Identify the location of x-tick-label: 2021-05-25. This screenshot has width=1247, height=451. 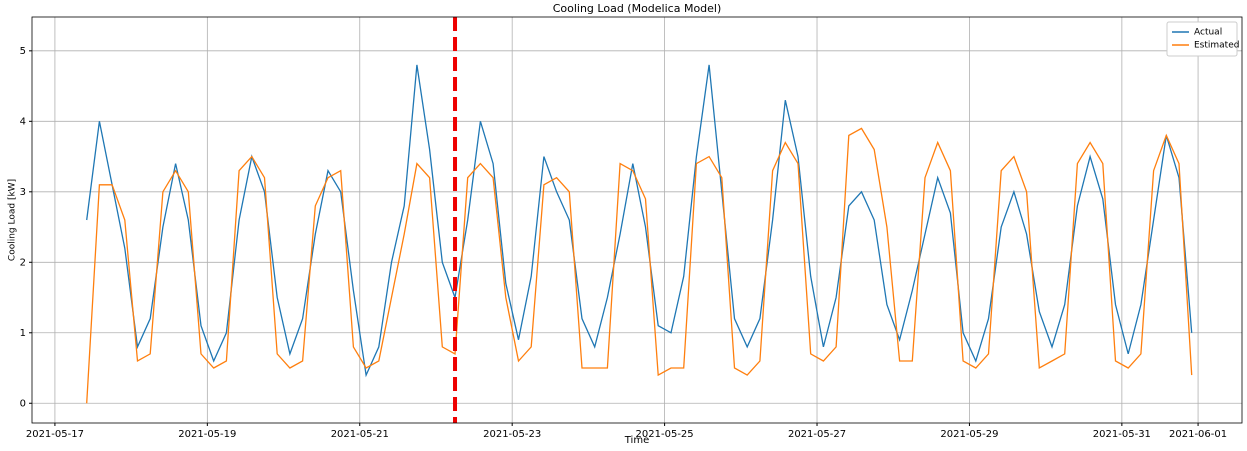
(665, 434).